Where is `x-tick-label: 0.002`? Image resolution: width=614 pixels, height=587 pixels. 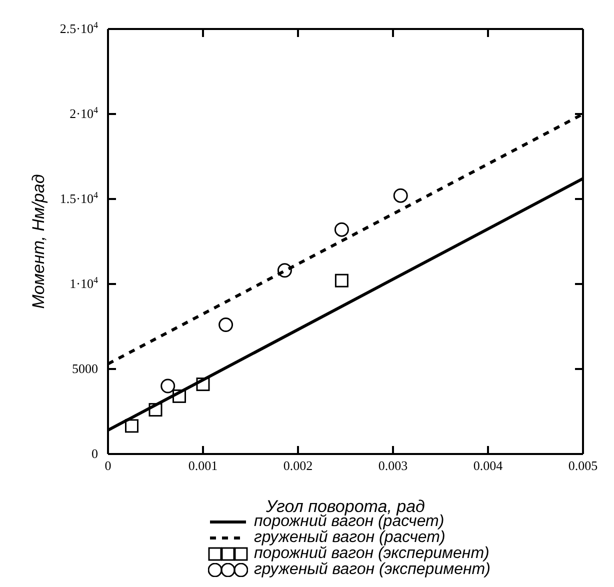
x-tick-label: 0.002 is located at coordinates (298, 465).